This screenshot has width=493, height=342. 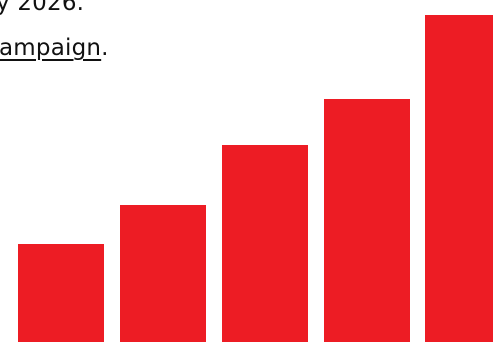 What do you see at coordinates (105, 48) in the screenshot?
I see `intro-line-2-suffix: .` at bounding box center [105, 48].